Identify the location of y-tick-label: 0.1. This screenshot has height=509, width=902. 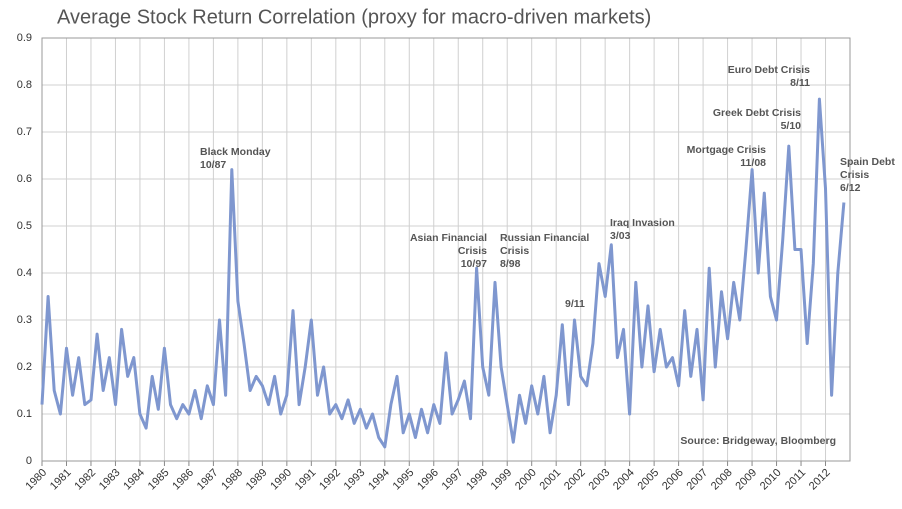
(24, 414).